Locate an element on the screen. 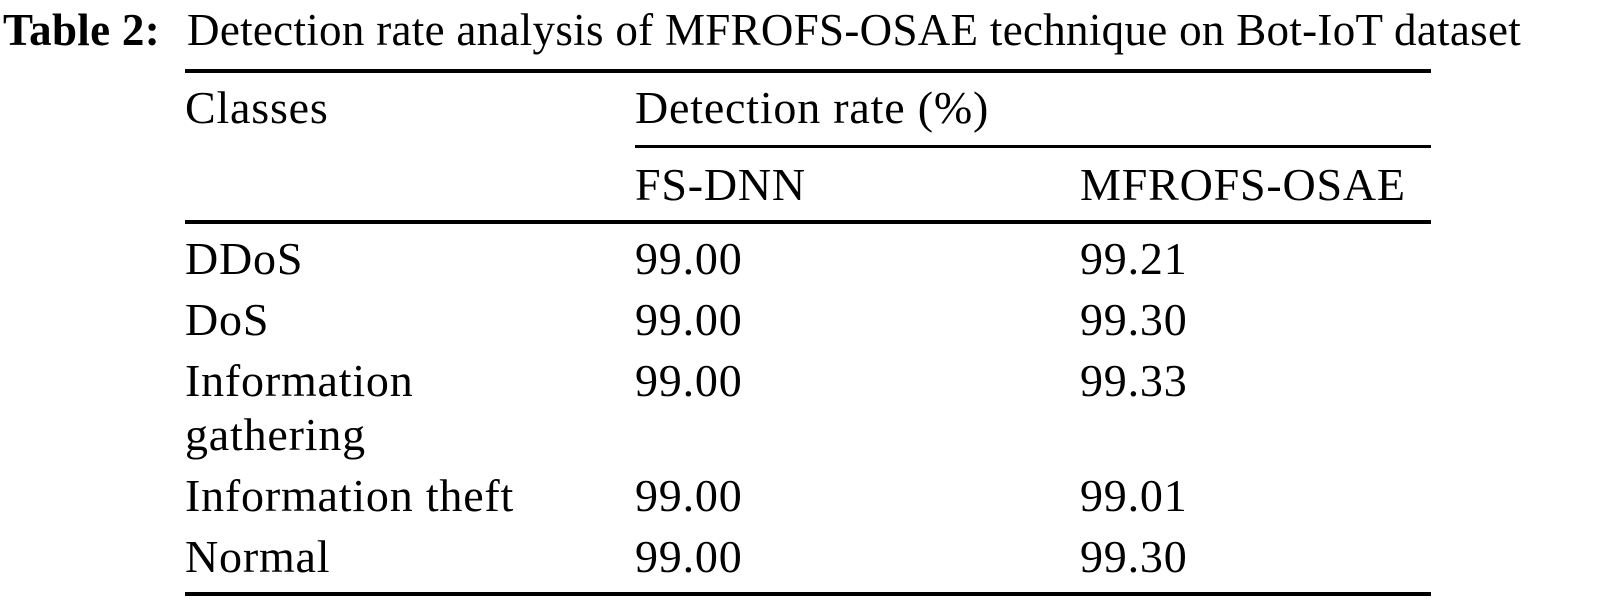 The height and width of the screenshot is (608, 1612). header-row-methods: FS-DNN MFROFS-OSAE is located at coordinates (808, 185).